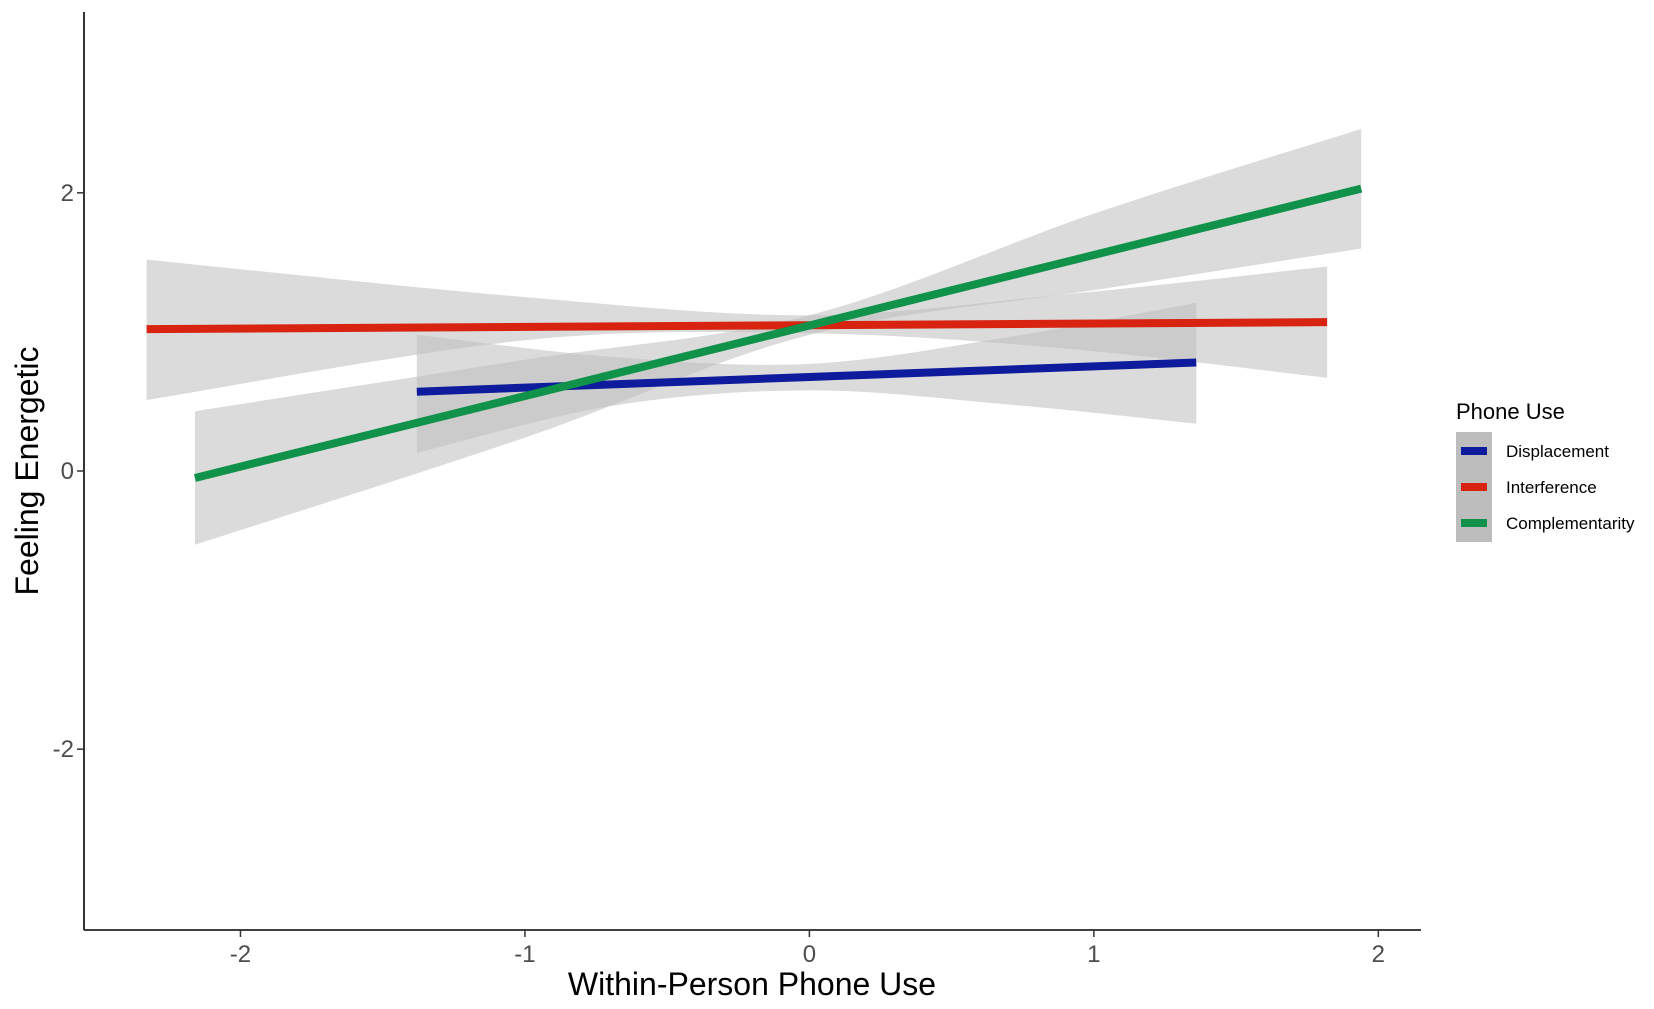 This screenshot has width=1654, height=1009. What do you see at coordinates (1093, 954) in the screenshot?
I see `x-tick-label: 1` at bounding box center [1093, 954].